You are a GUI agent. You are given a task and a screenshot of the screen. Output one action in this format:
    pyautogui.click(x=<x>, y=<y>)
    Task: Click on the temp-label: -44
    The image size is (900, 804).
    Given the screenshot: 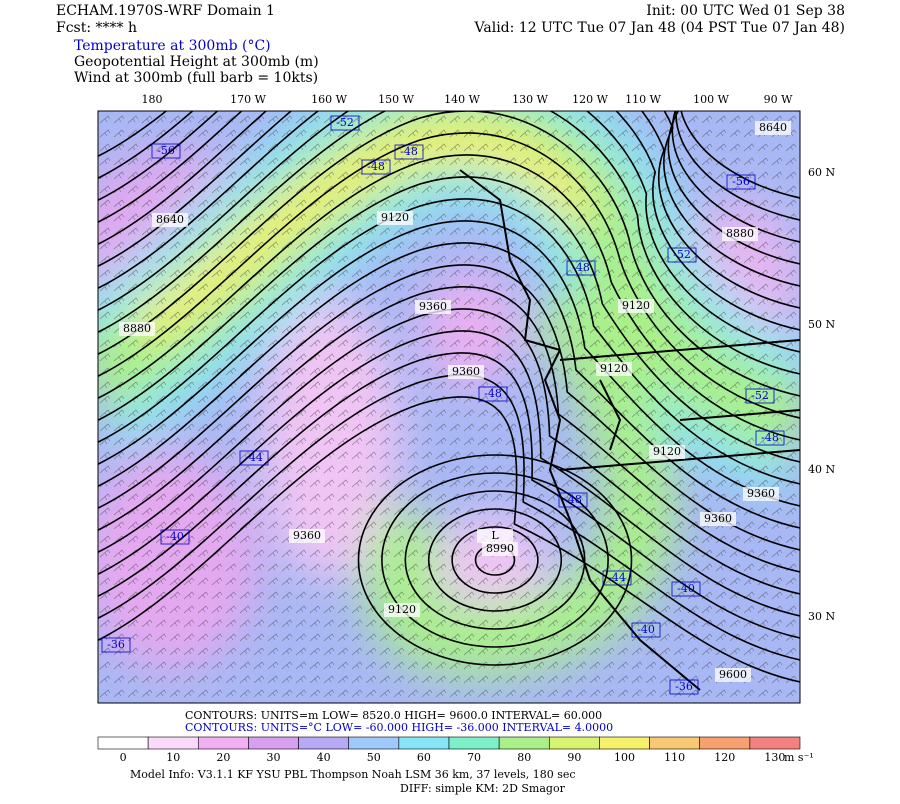 What is the action you would take?
    pyautogui.click(x=617, y=577)
    